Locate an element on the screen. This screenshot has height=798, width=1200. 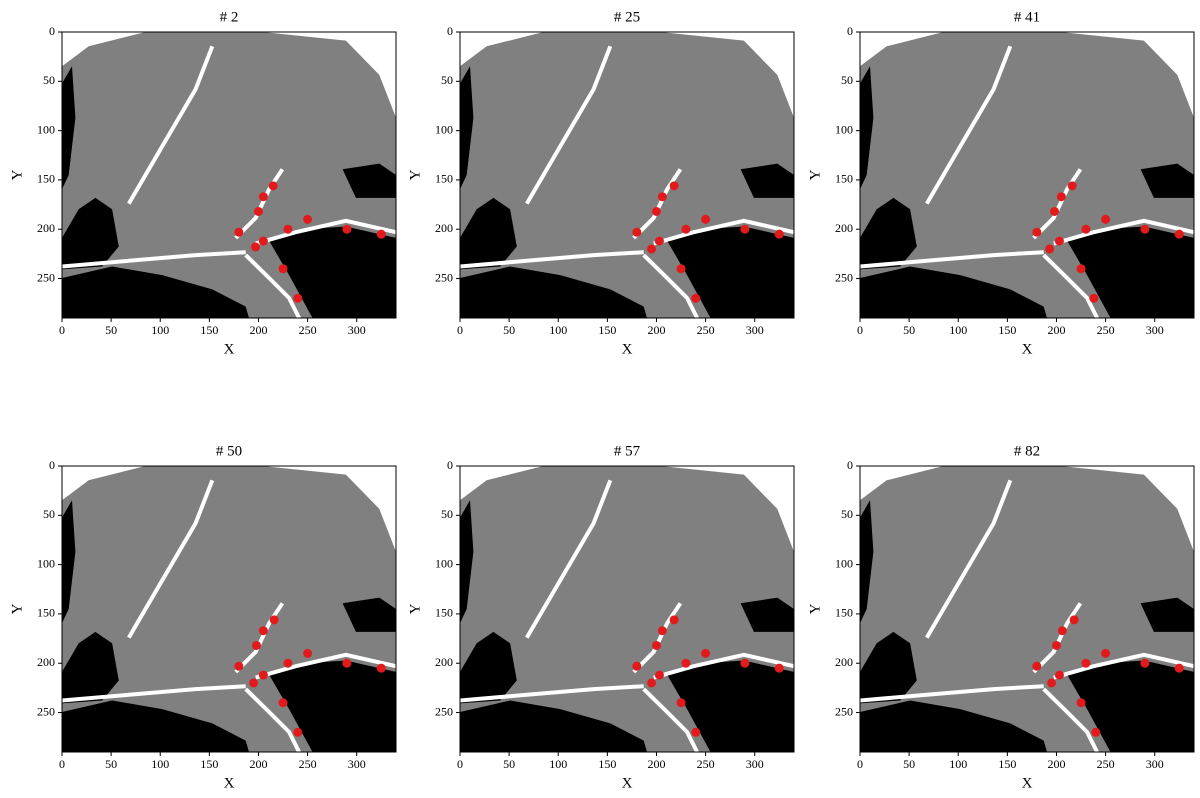
subplot: # 50 X Y 0 50 100 150 200 250 300 0 50 100 150 200 250 is located at coordinates (203, 617).